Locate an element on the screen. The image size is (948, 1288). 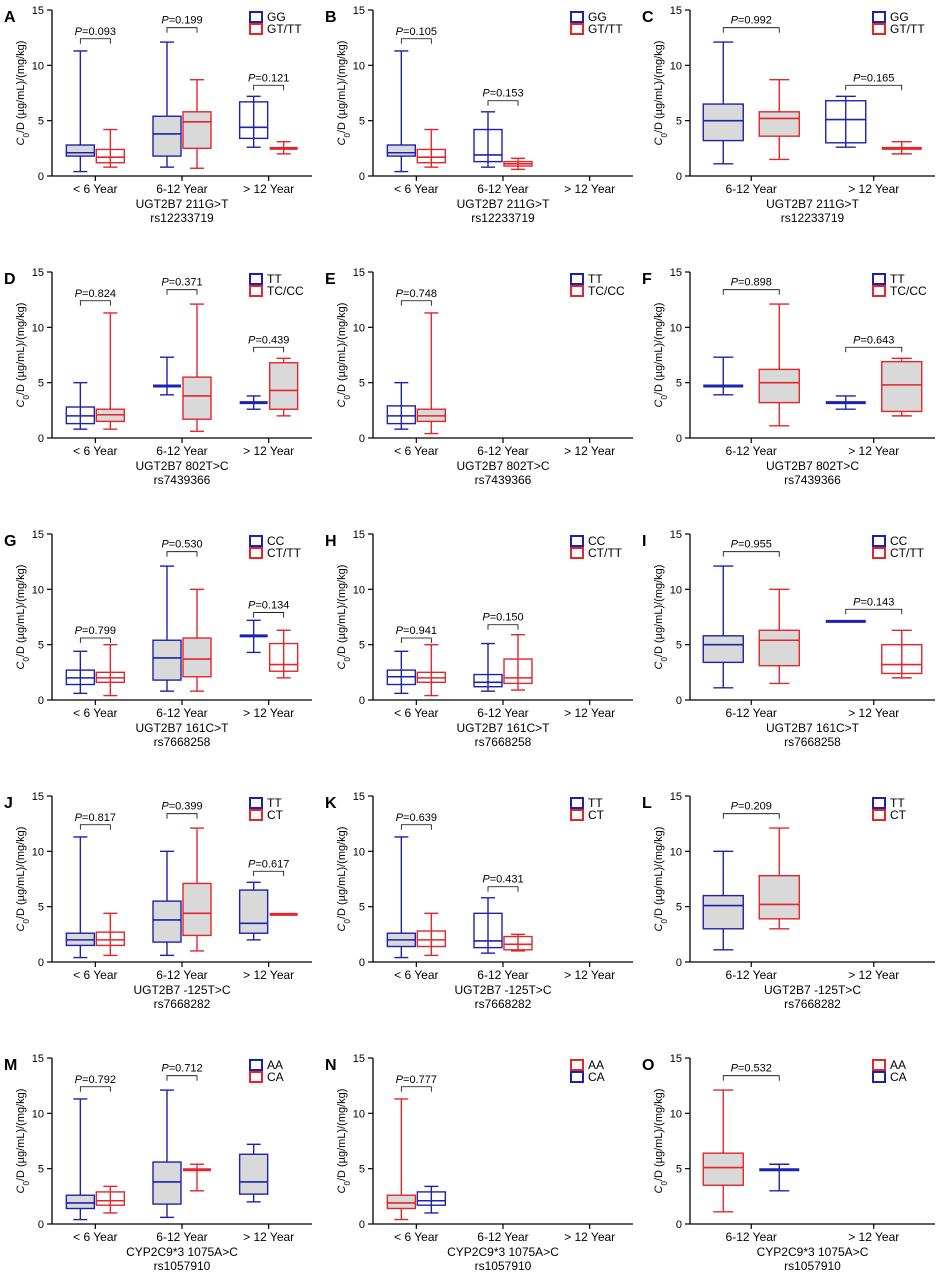
p-value-label: P=0.371 is located at coordinates (181, 283).